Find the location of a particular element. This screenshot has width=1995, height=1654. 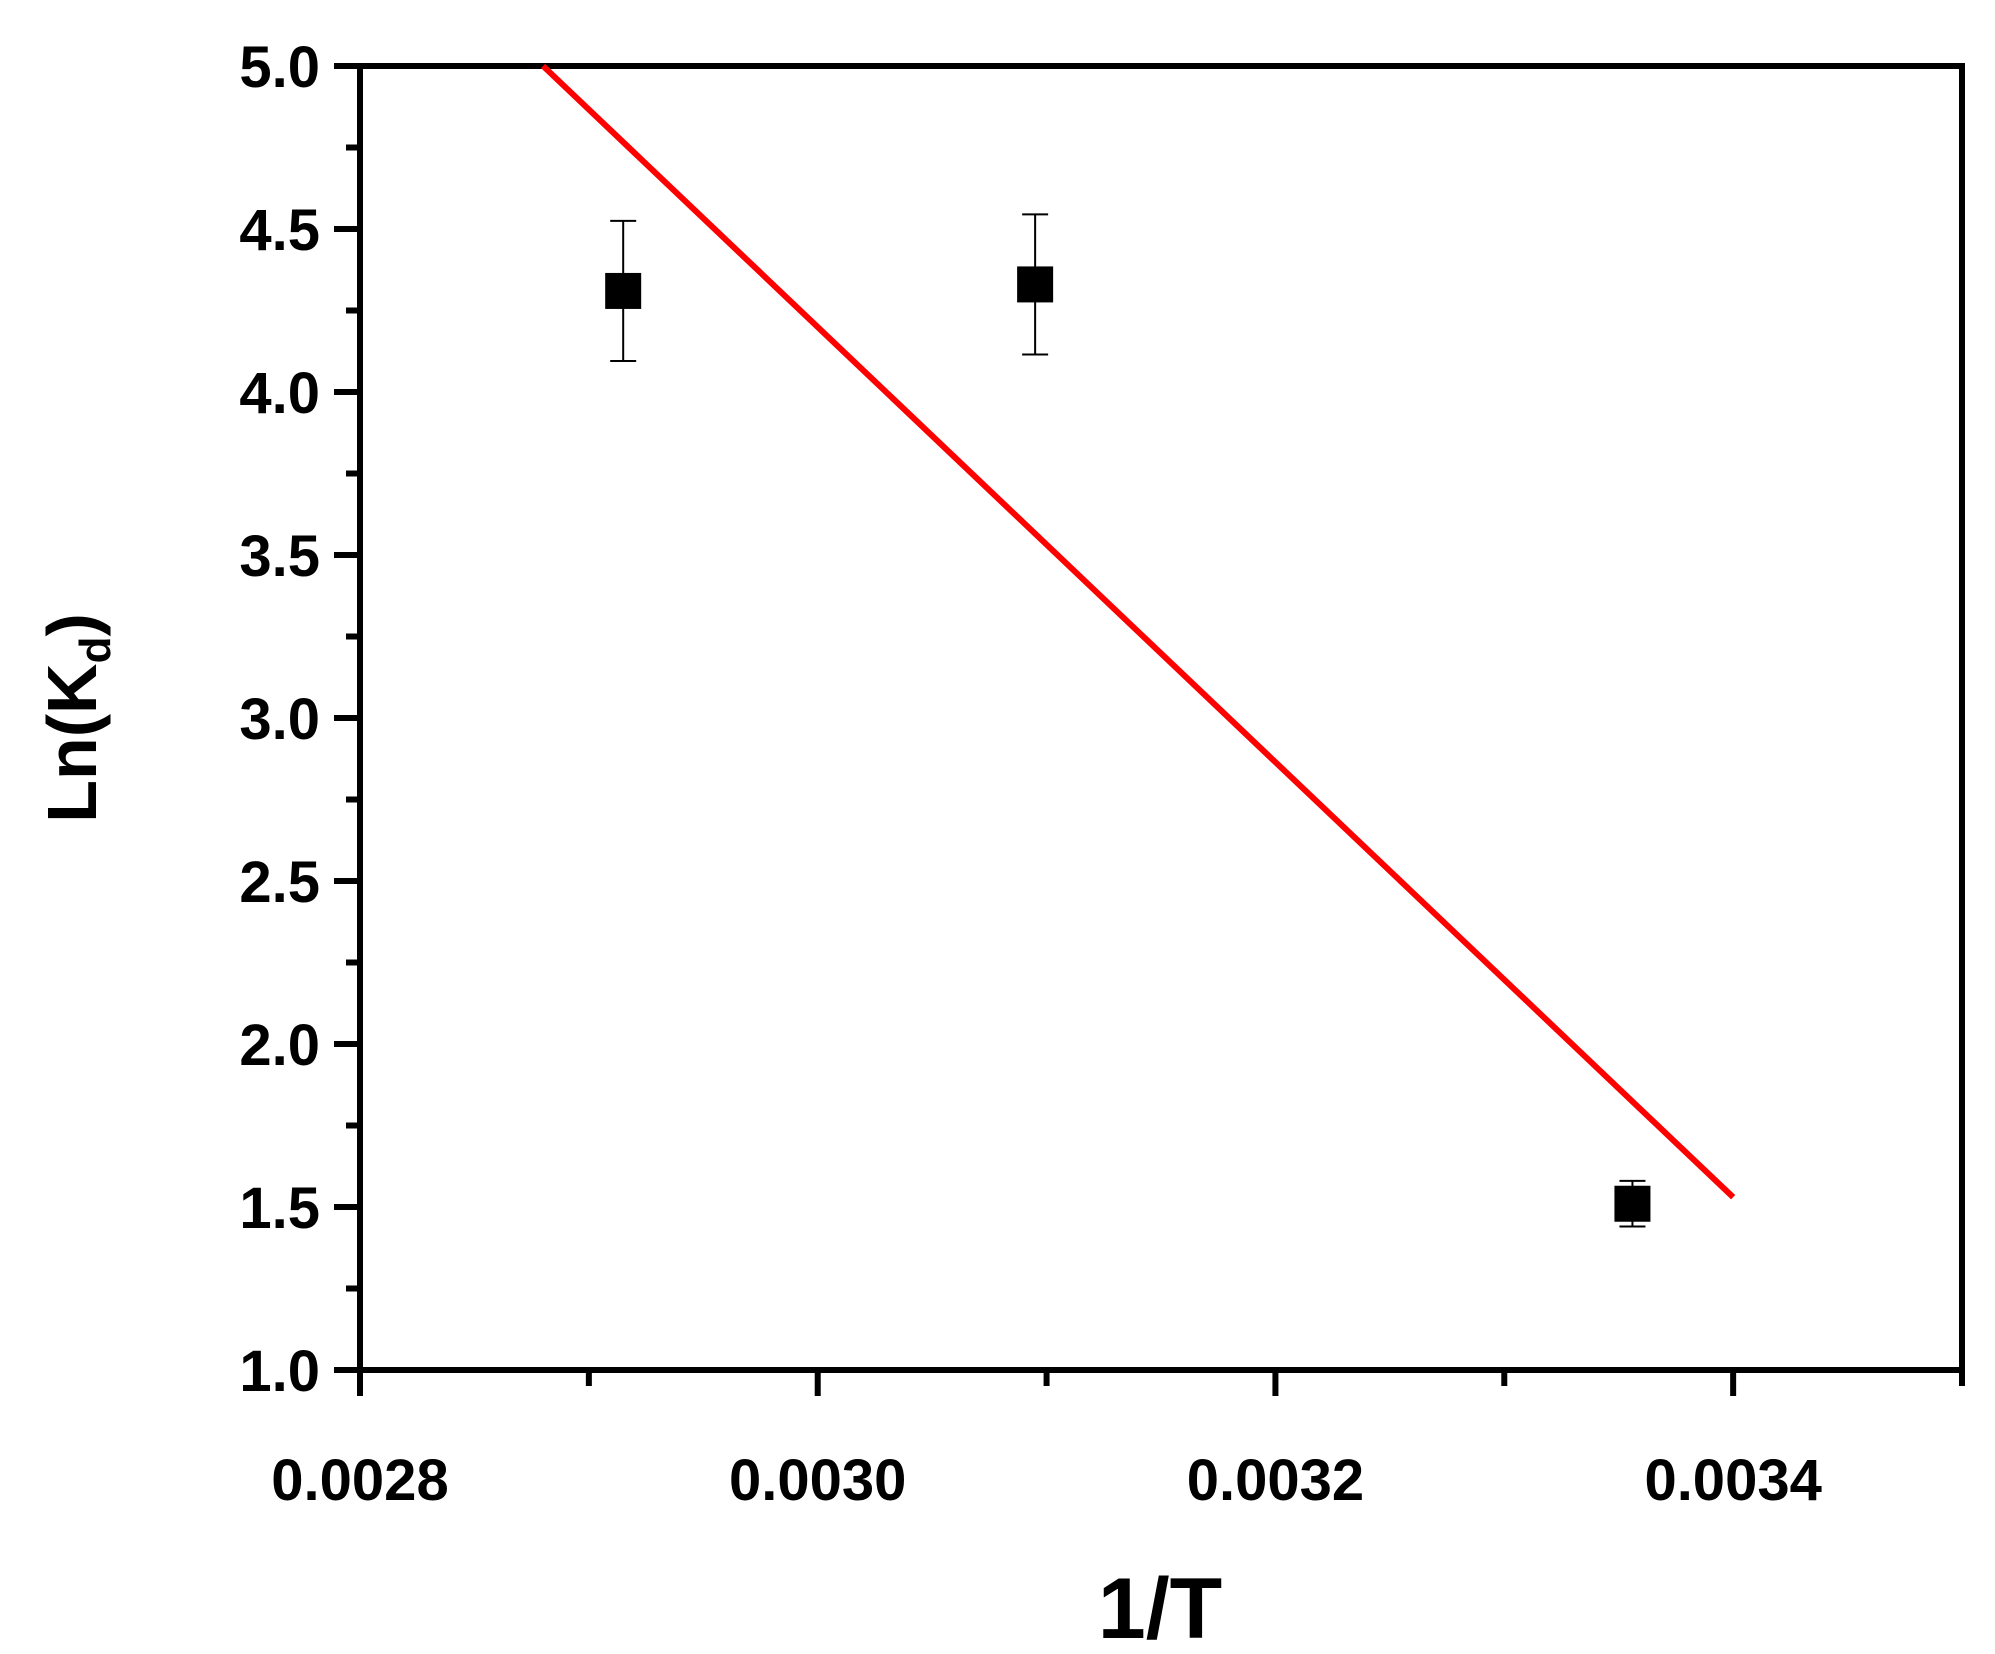

x-axis-title: 1/T is located at coordinates (1160, 1607).